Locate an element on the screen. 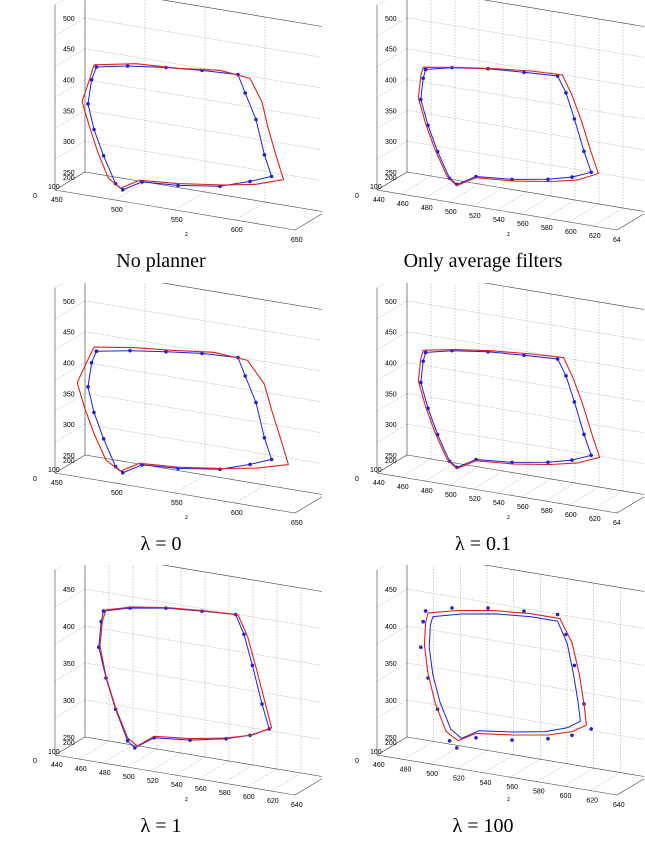  z-tick-label: 450 is located at coordinates (69, 333).